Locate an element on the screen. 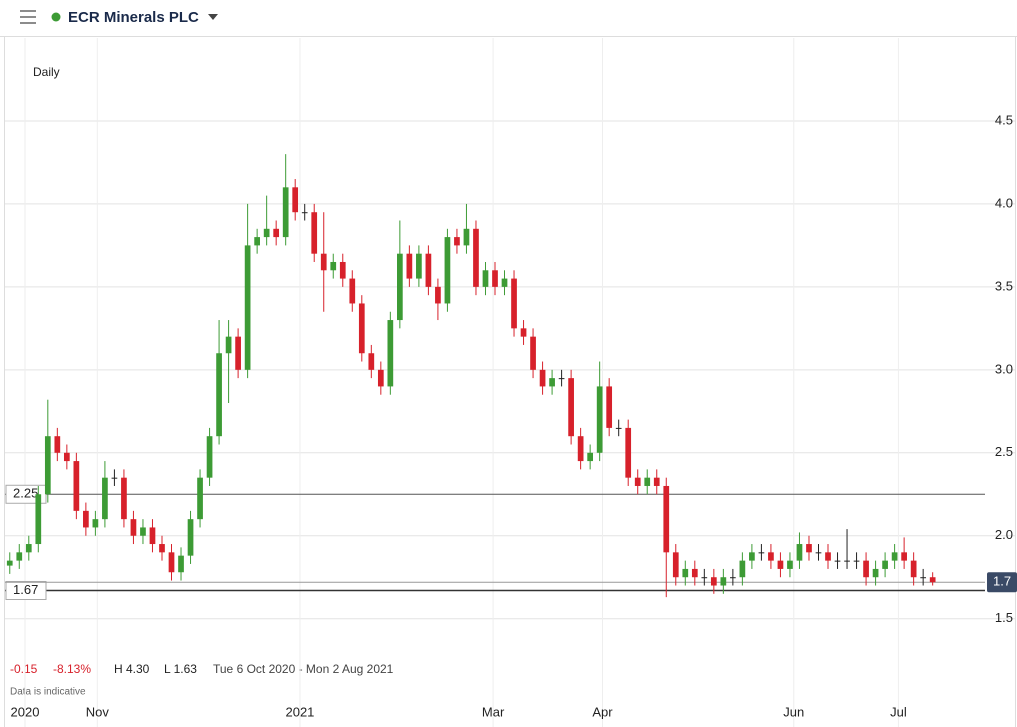 The width and height of the screenshot is (1017, 727). x-tick-label: Nov is located at coordinates (98, 711).